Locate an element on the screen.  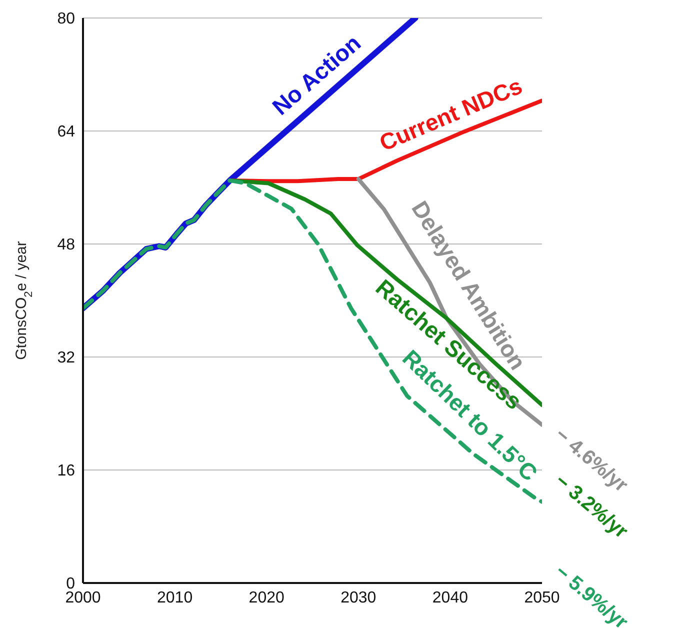
y-tick-label: 64 is located at coordinates (66, 132).